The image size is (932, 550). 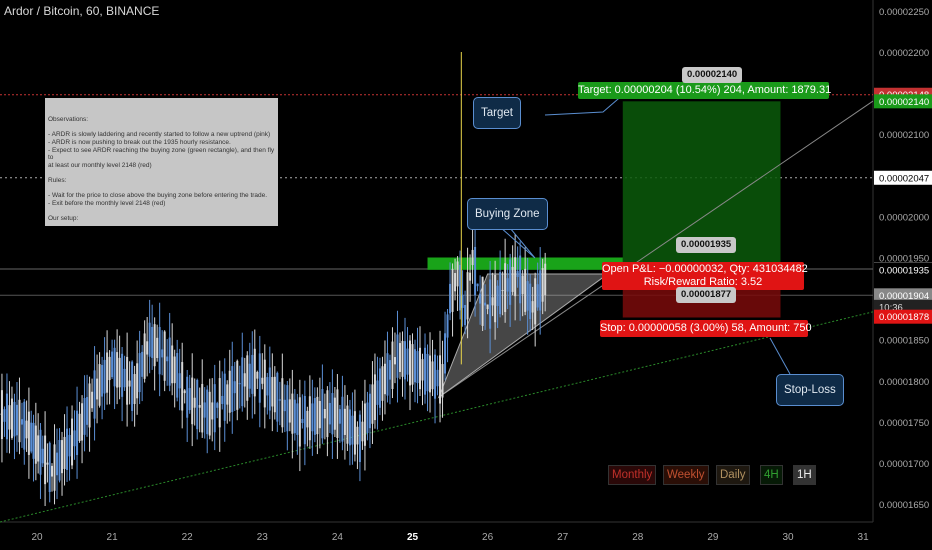 I want to click on price-tick-label: 0.00001750, so click(x=904, y=423).